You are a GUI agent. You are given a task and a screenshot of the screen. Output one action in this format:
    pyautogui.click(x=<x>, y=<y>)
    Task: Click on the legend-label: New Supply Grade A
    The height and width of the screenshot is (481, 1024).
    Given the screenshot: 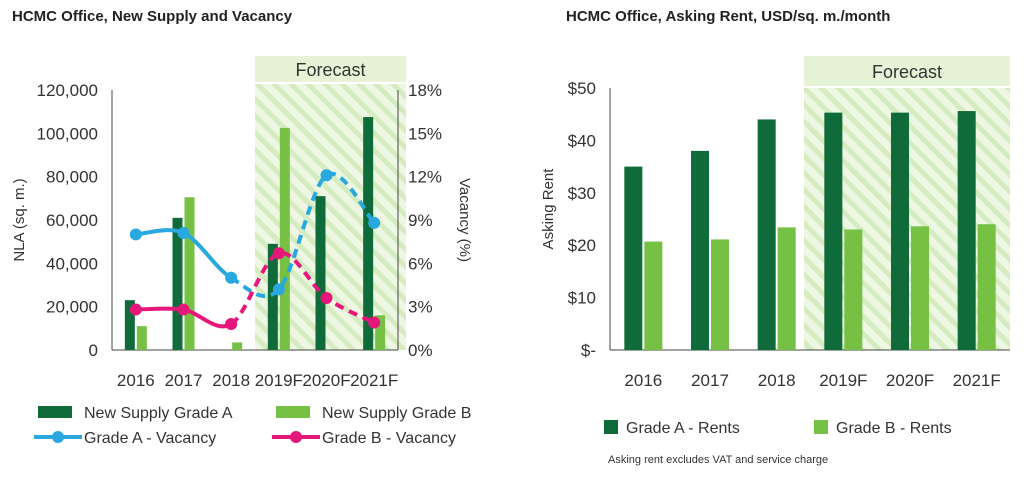 What is the action you would take?
    pyautogui.click(x=158, y=413)
    